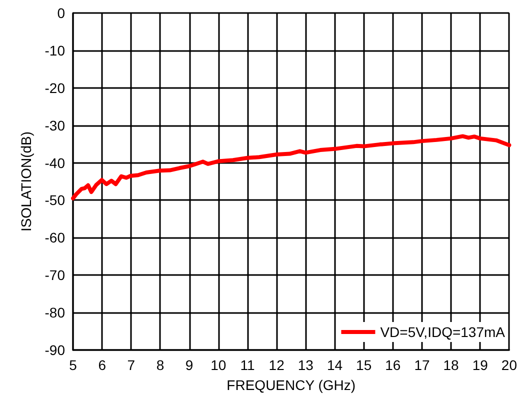 This screenshot has height=412, width=520. Describe the element at coordinates (55, 125) in the screenshot. I see `y-tick-label: -30` at that location.